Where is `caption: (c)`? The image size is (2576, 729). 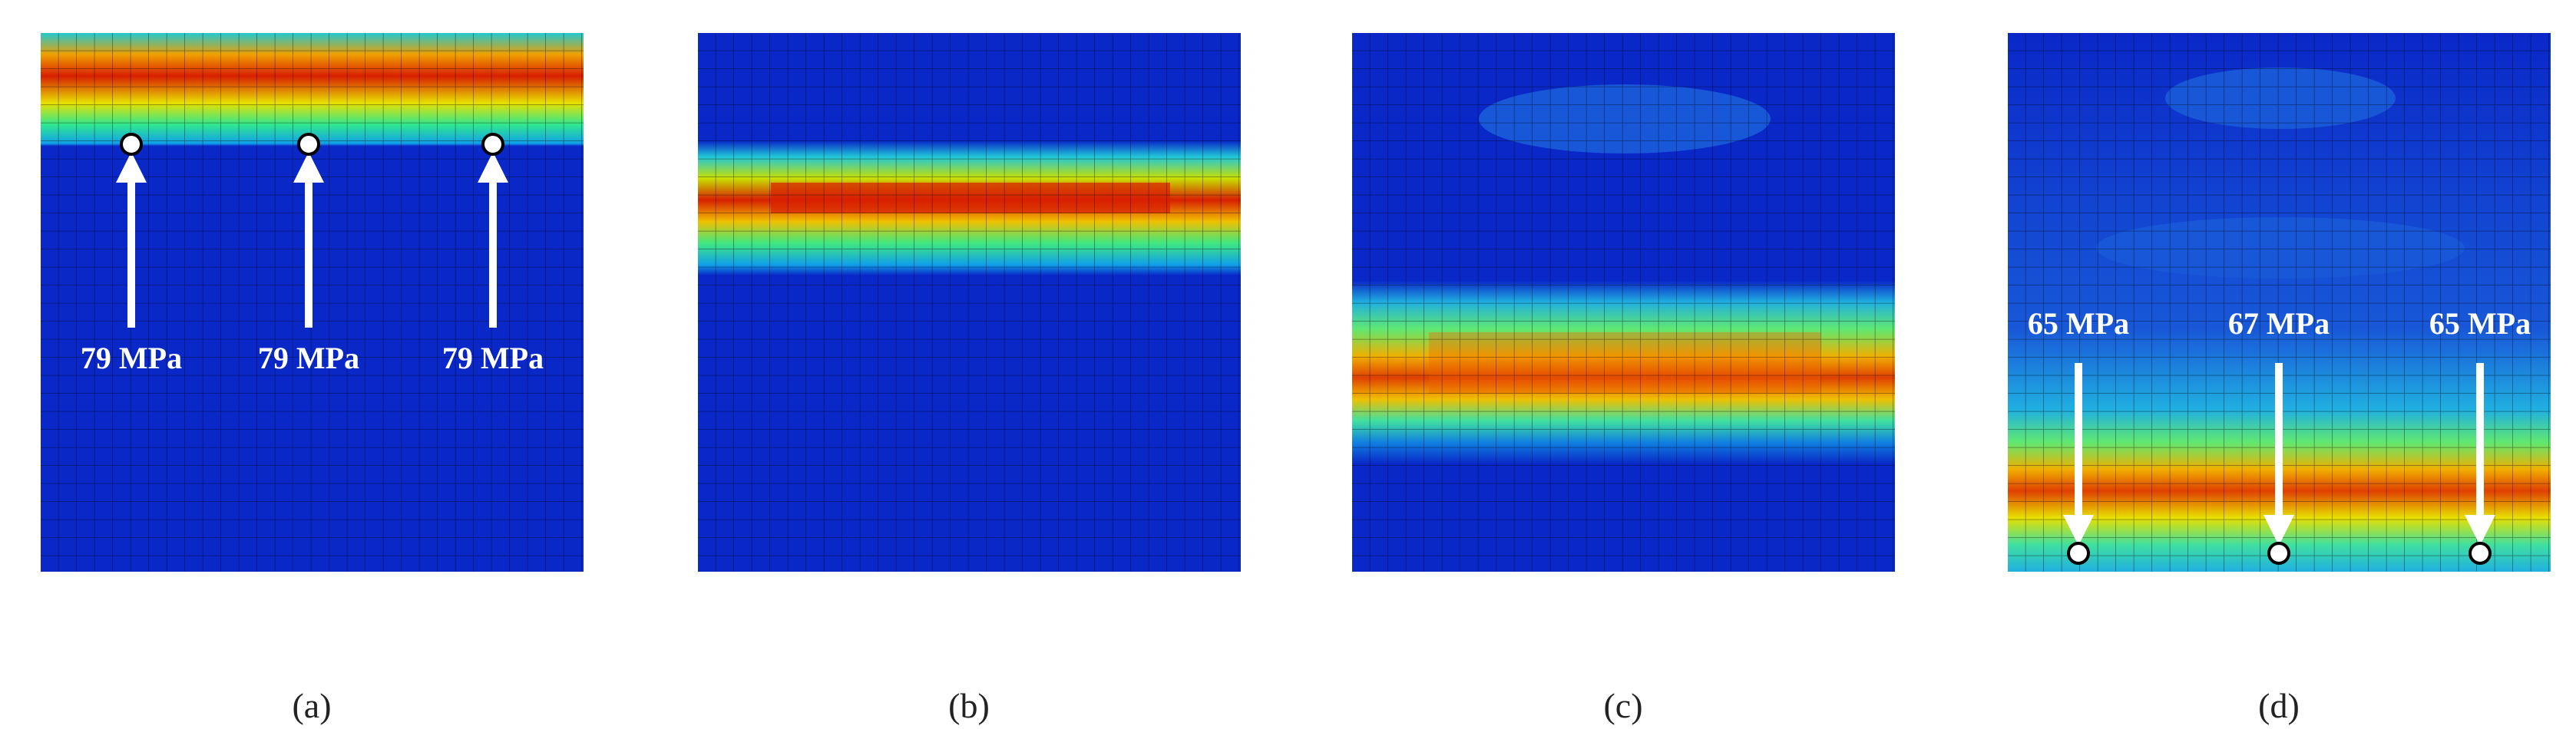
caption: (c) is located at coordinates (1622, 705).